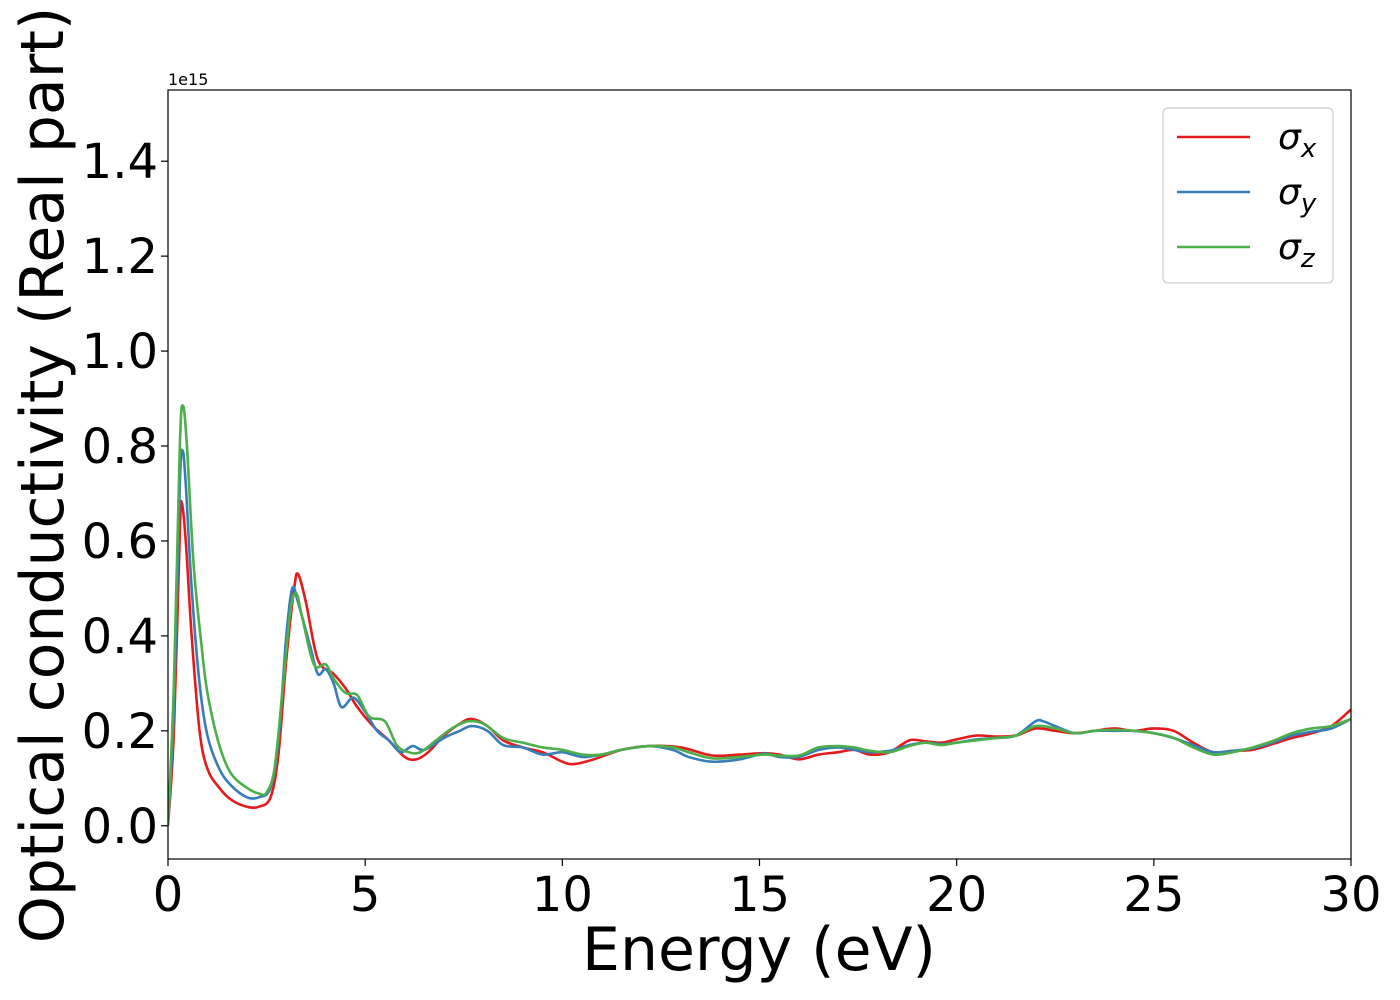 The width and height of the screenshot is (1400, 1000). Describe the element at coordinates (125, 494) in the screenshot. I see `y-axis-ticks: 0.0 0.2 0.4 0.6 0.8 1.0 1.2 1.4` at that location.